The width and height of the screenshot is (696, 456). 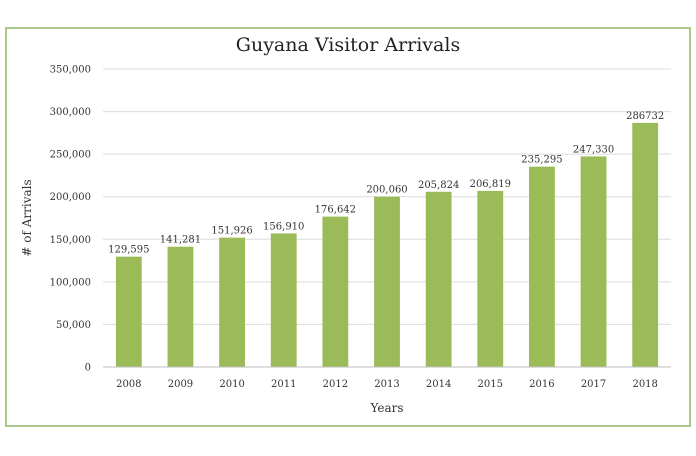 What do you see at coordinates (541, 384) in the screenshot?
I see `x-tick-label: 2016` at bounding box center [541, 384].